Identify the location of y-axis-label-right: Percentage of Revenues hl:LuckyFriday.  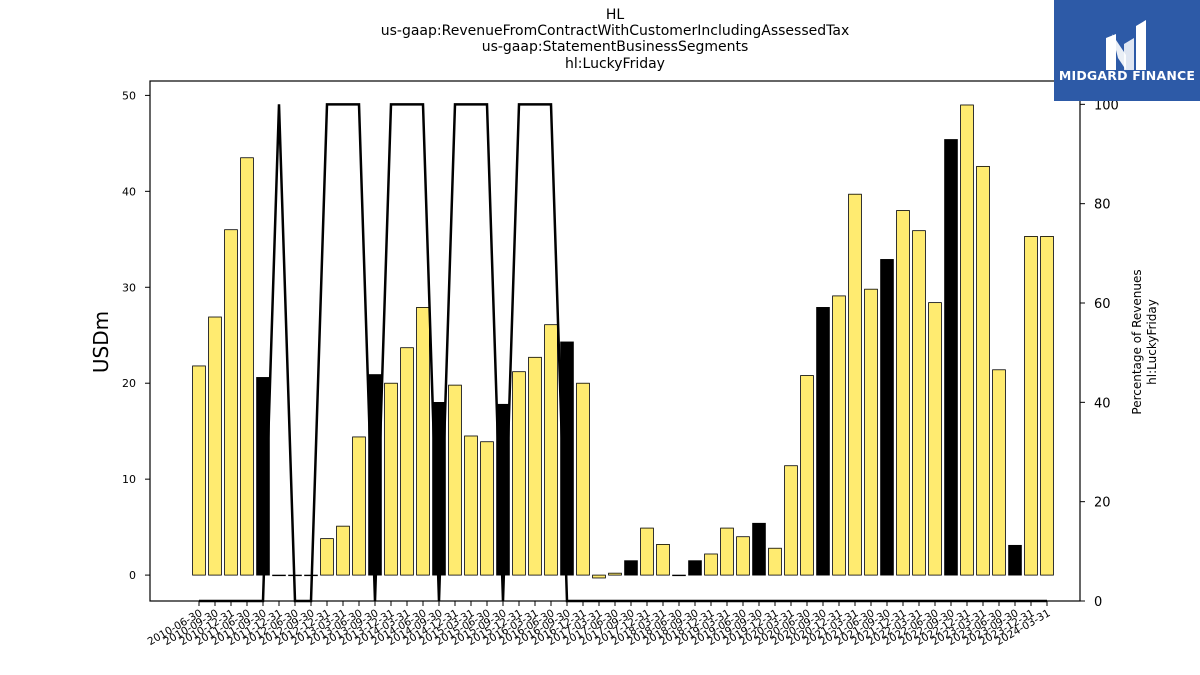
(1145, 341).